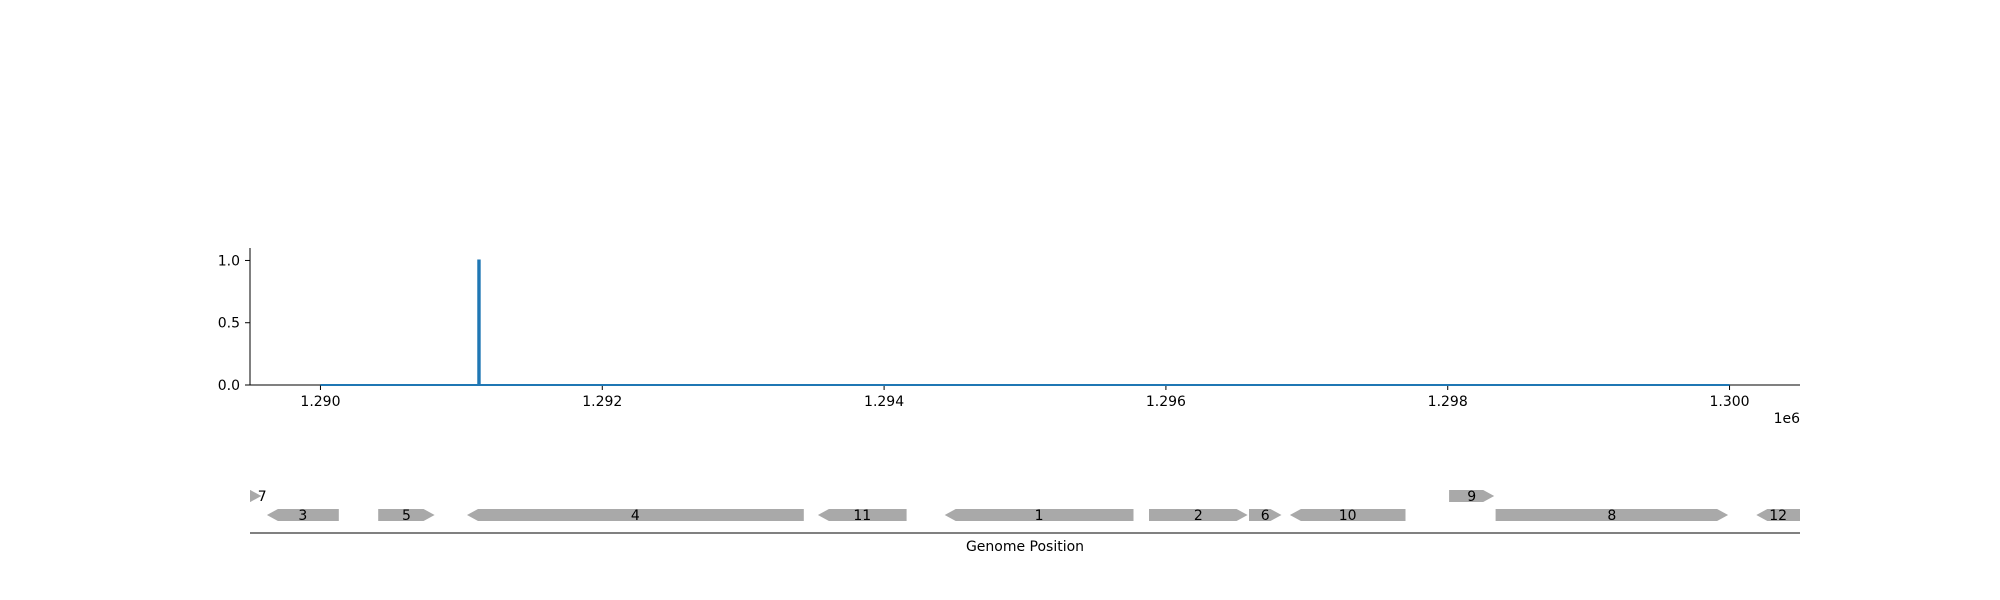 This screenshot has height=600, width=2000. What do you see at coordinates (1729, 402) in the screenshot?
I see `x-tick-label: 1.300` at bounding box center [1729, 402].